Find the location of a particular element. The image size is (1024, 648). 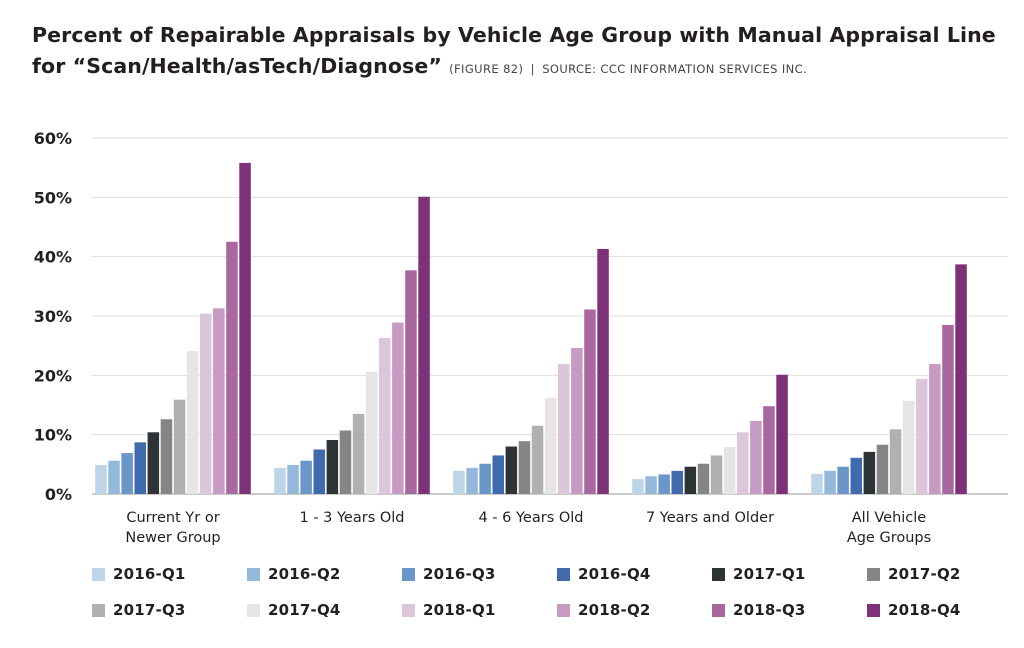

legend-item: 2017-Q4 is located at coordinates (324, 610).